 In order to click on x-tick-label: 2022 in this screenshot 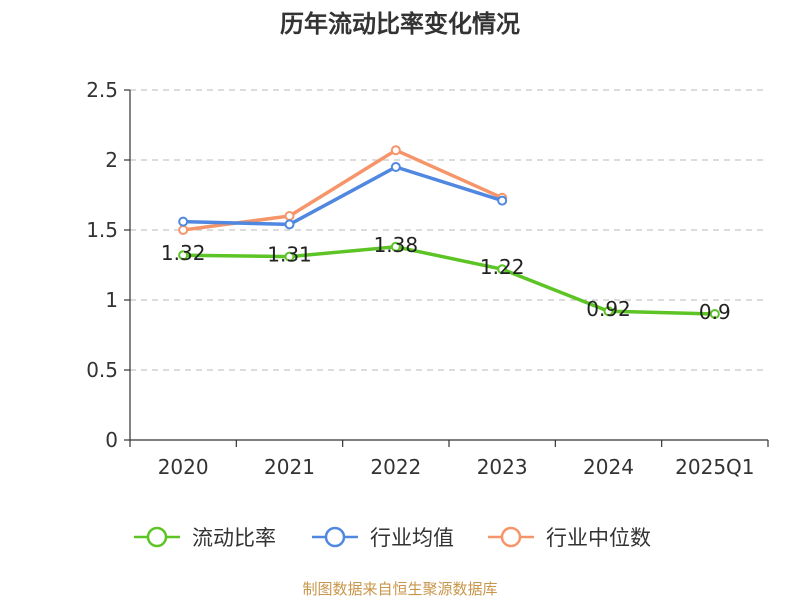, I will do `click(395, 467)`.